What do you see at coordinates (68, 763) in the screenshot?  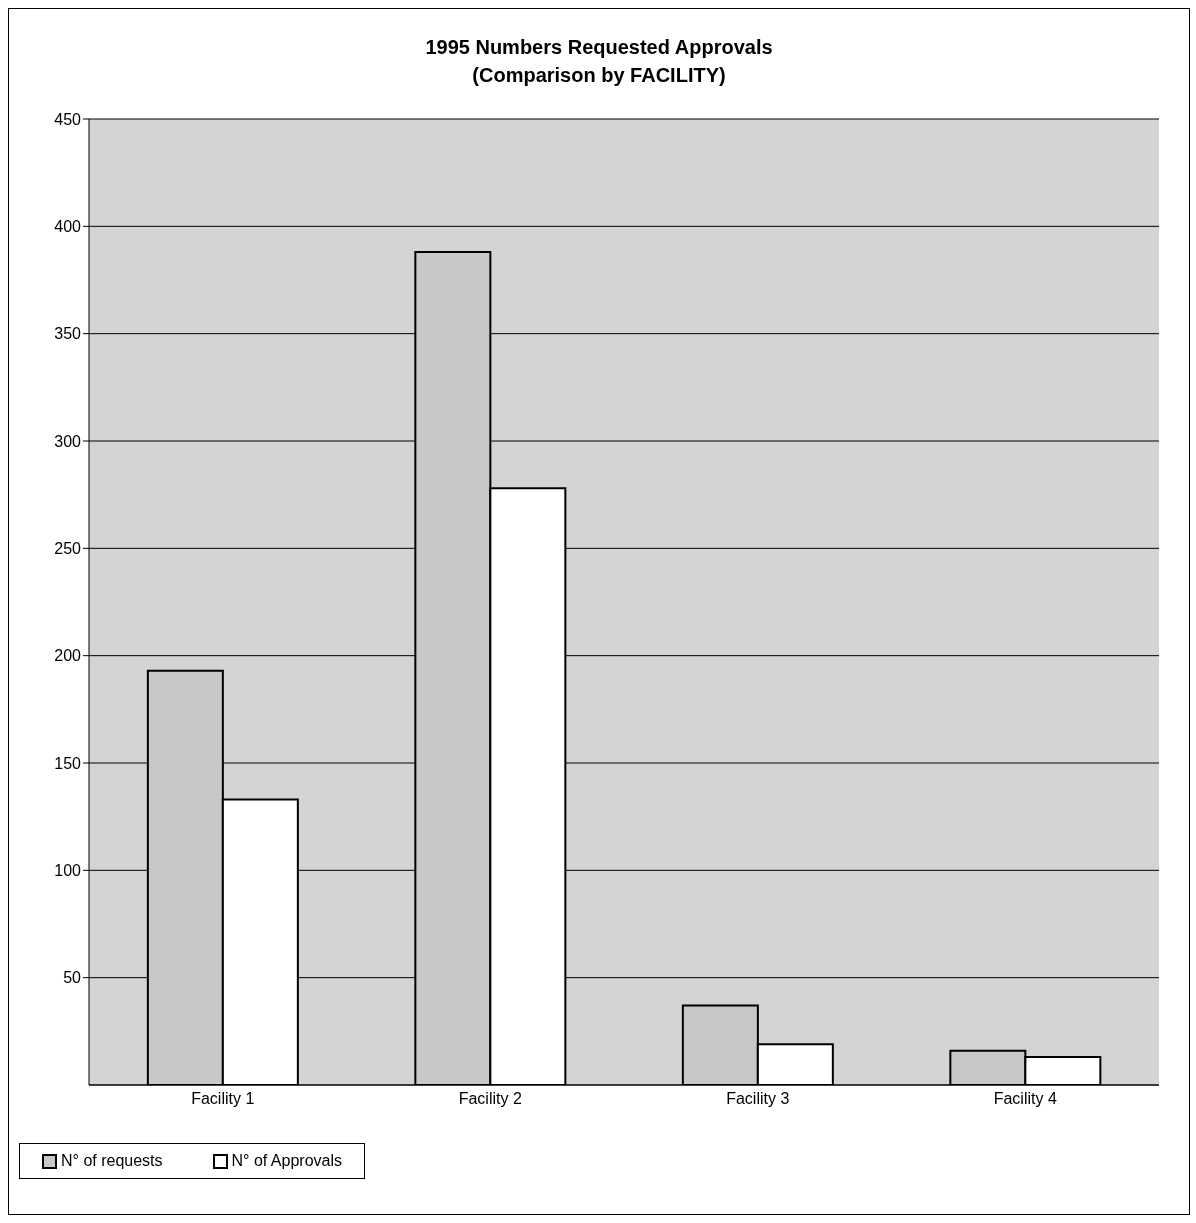 I see `y-tick-label: 150` at bounding box center [68, 763].